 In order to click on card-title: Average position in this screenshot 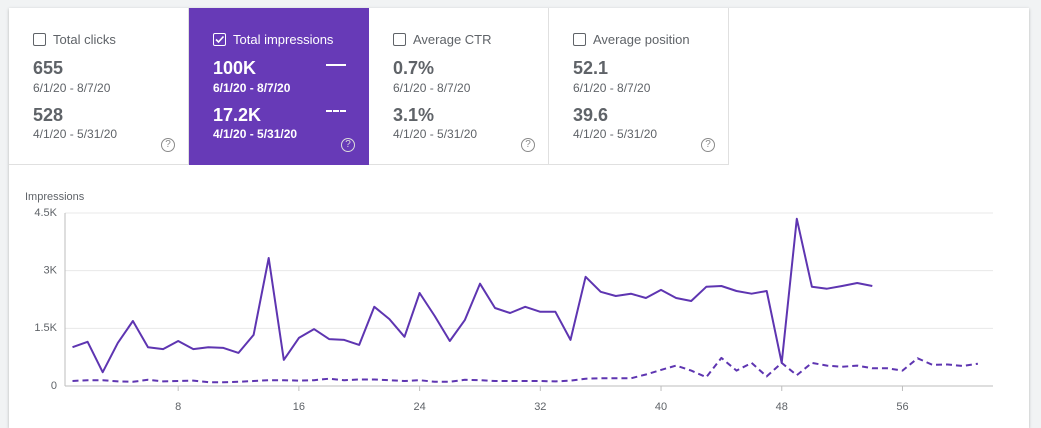, I will do `click(641, 39)`.